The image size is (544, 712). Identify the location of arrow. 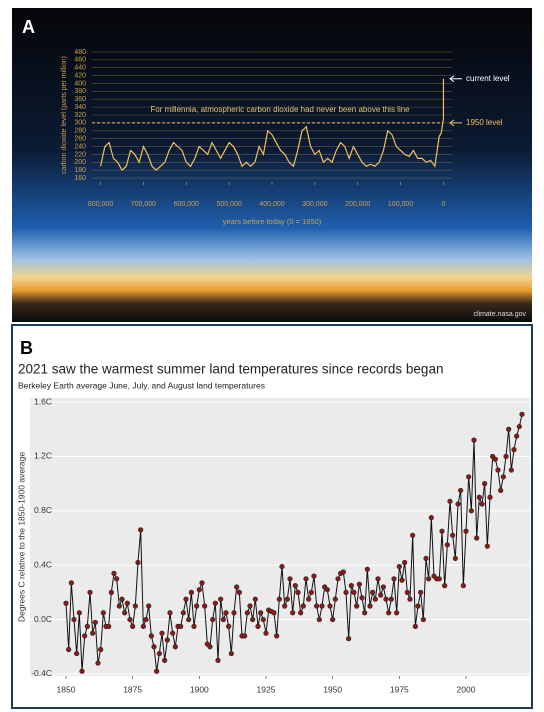
(455, 123).